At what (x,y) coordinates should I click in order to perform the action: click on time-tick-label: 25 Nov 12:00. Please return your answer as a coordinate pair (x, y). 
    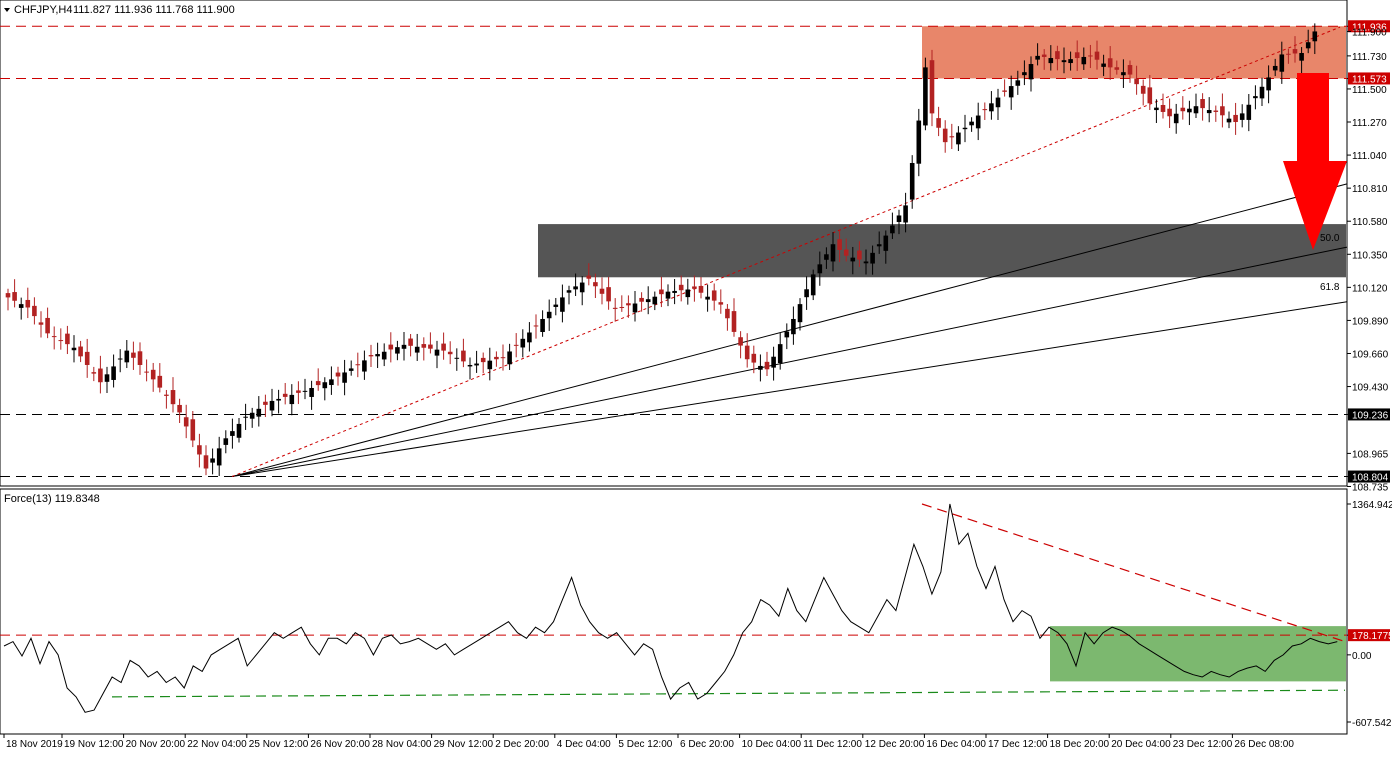
    Looking at the image, I should click on (279, 744).